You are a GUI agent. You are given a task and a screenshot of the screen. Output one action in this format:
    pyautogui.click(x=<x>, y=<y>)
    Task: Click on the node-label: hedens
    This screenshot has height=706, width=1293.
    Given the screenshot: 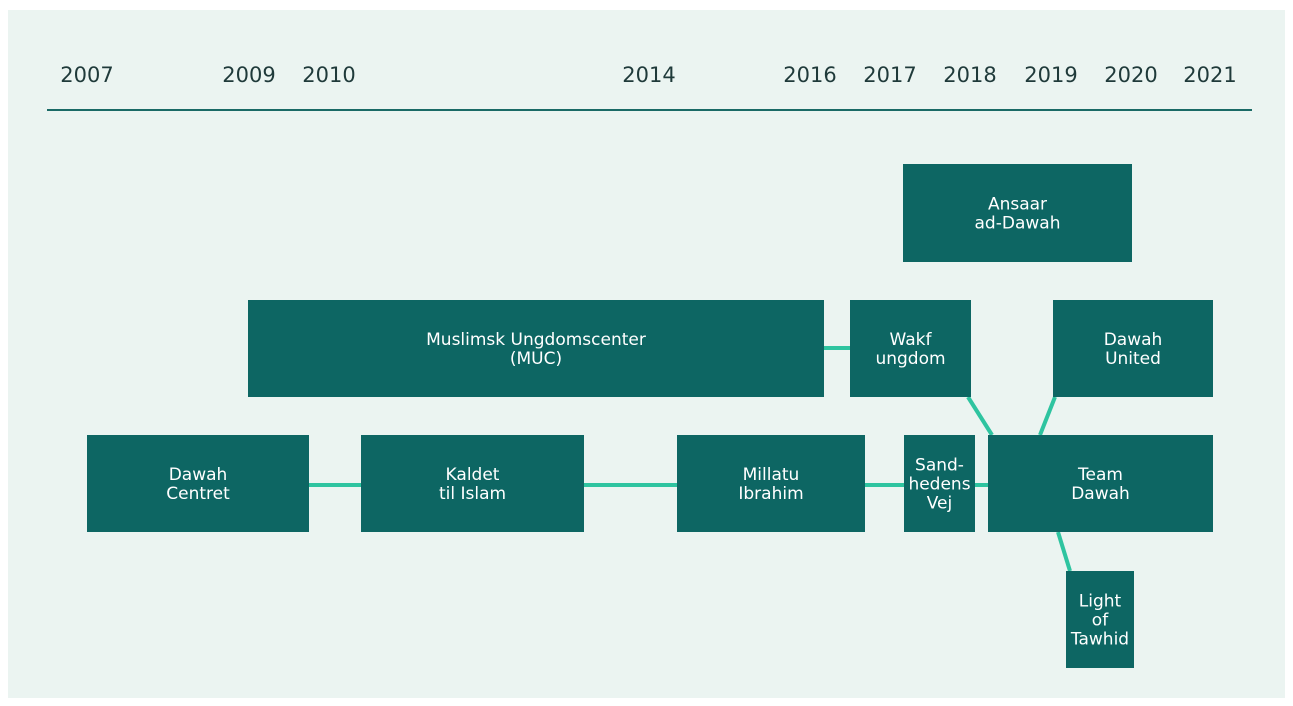 What is the action you would take?
    pyautogui.click(x=939, y=485)
    